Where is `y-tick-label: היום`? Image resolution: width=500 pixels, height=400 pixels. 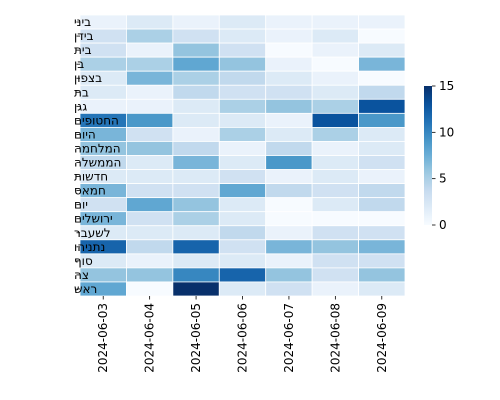 y-tick-label: היום is located at coordinates (85, 134).